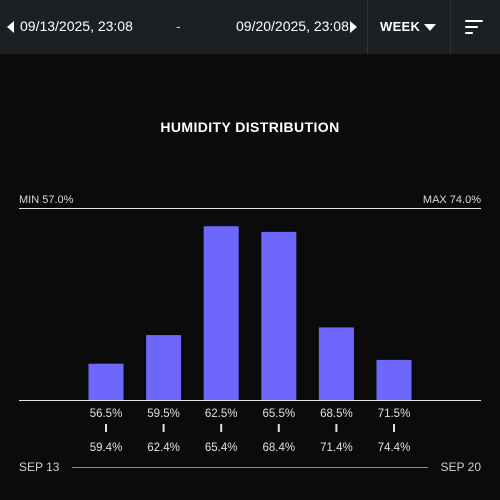 This screenshot has height=500, width=500. I want to click on bin-high-label: 65.4%, so click(221, 448).